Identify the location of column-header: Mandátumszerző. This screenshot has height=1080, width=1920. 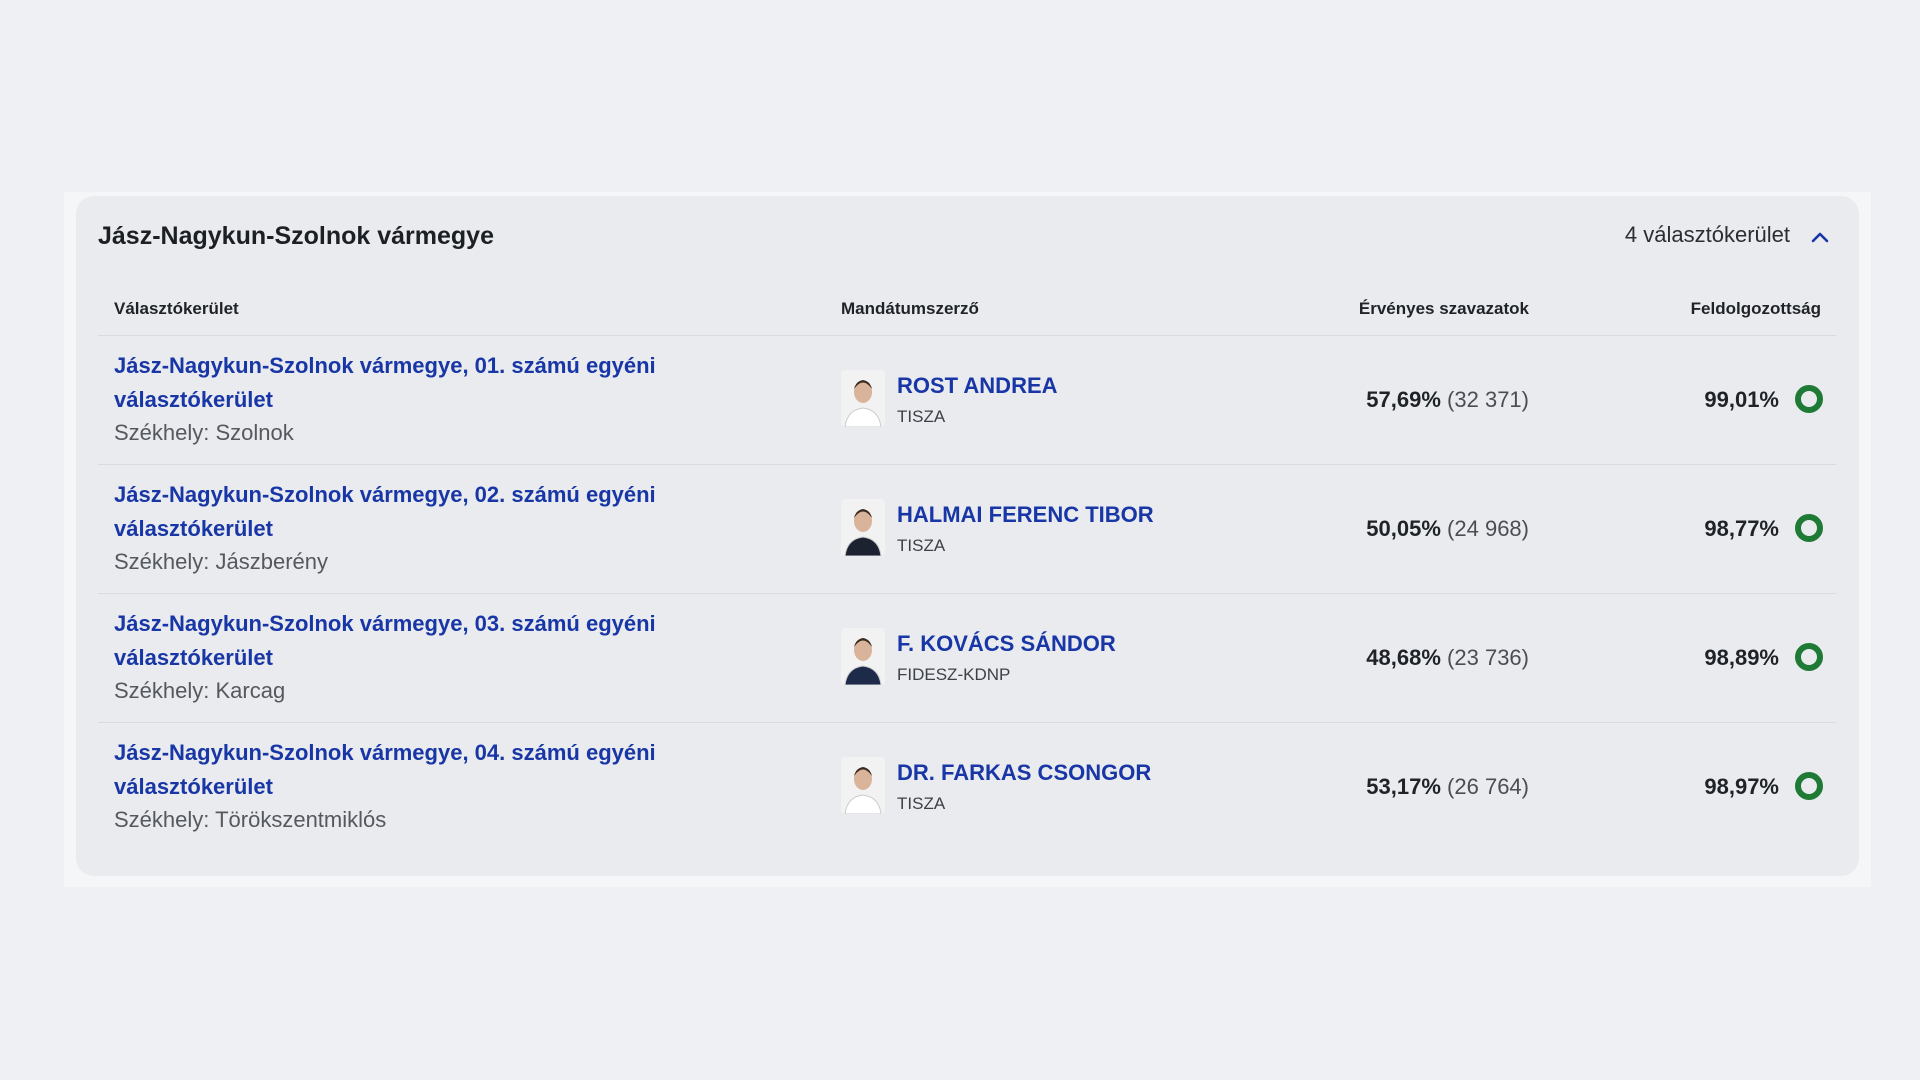
(910, 308).